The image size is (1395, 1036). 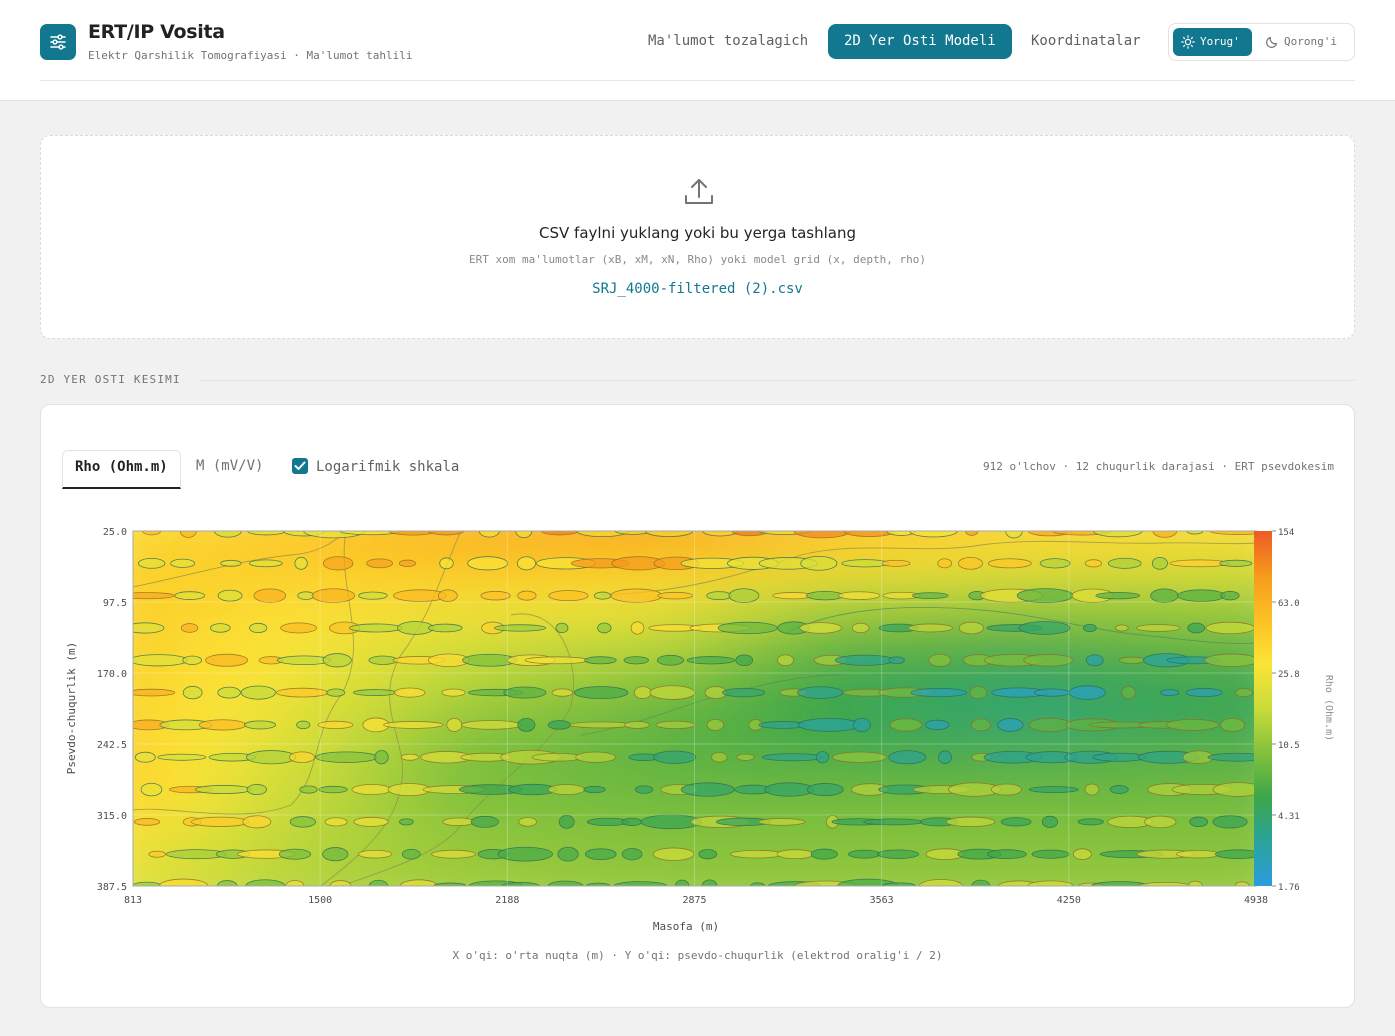 What do you see at coordinates (686, 926) in the screenshot?
I see `x-axis-label: Masofa (m)` at bounding box center [686, 926].